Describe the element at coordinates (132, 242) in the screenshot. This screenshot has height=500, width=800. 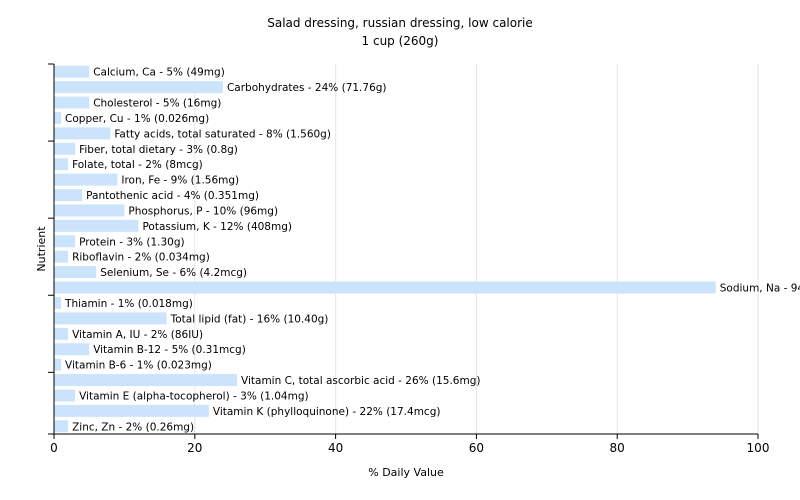
I see `bar-label-11: Protein - 3% (1.30g)` at that location.